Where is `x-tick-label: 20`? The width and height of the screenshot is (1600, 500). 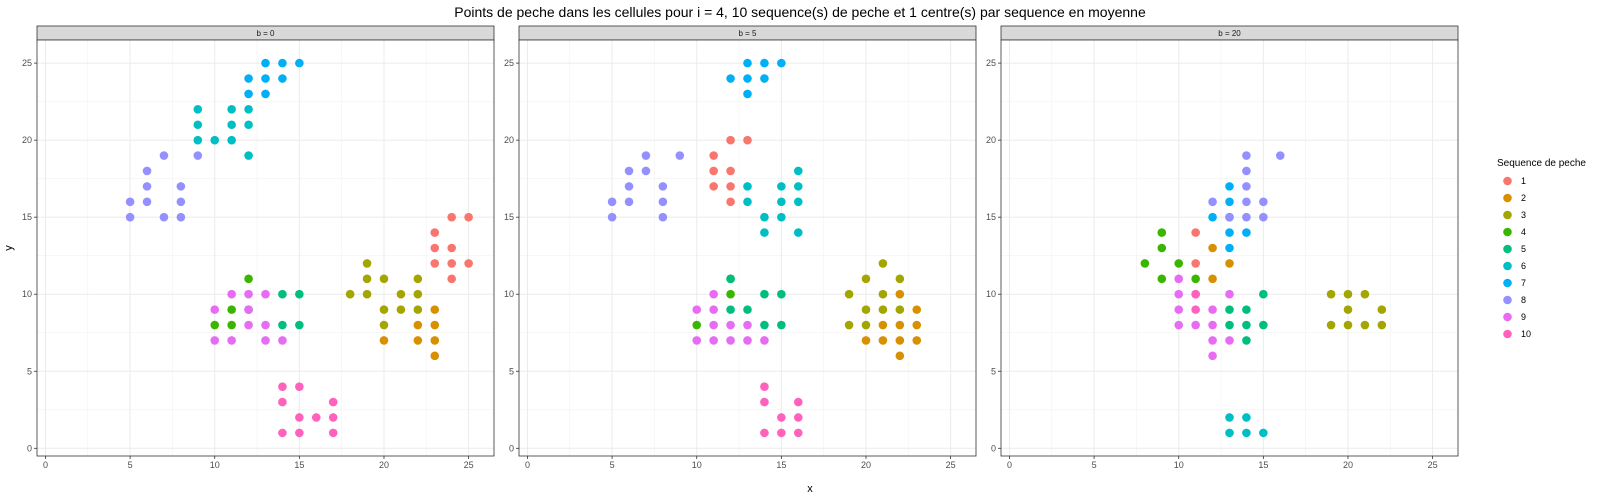
x-tick-label: 20 is located at coordinates (866, 465).